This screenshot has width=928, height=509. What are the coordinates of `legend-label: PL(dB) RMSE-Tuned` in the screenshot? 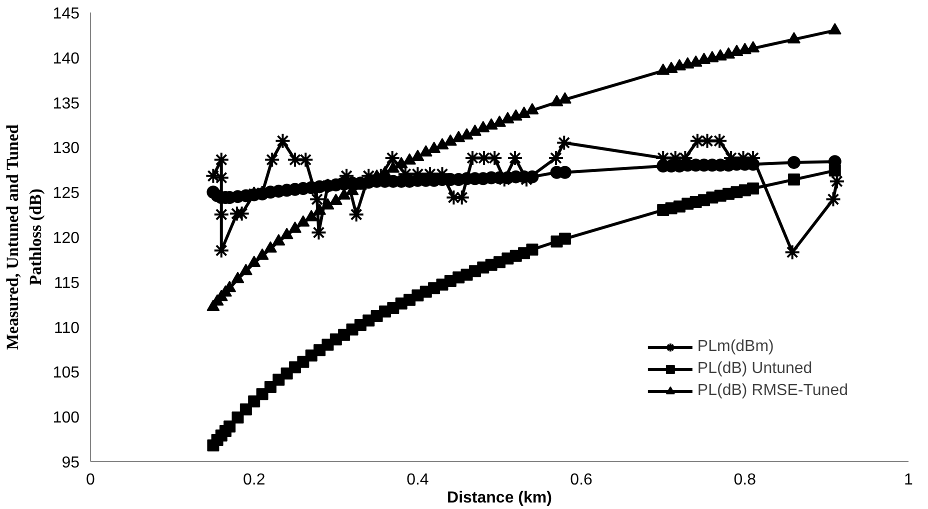 It's located at (772, 391).